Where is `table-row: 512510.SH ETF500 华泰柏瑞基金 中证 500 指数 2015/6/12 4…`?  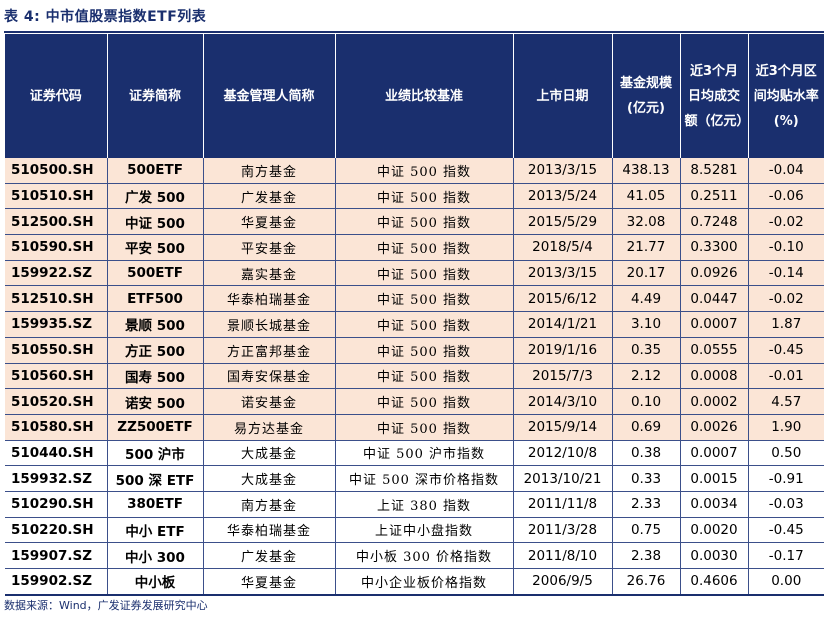 table-row: 512510.SH ETF500 华泰柏瑞基金 中证 500 指数 2015/6/12 4… is located at coordinates (414, 299).